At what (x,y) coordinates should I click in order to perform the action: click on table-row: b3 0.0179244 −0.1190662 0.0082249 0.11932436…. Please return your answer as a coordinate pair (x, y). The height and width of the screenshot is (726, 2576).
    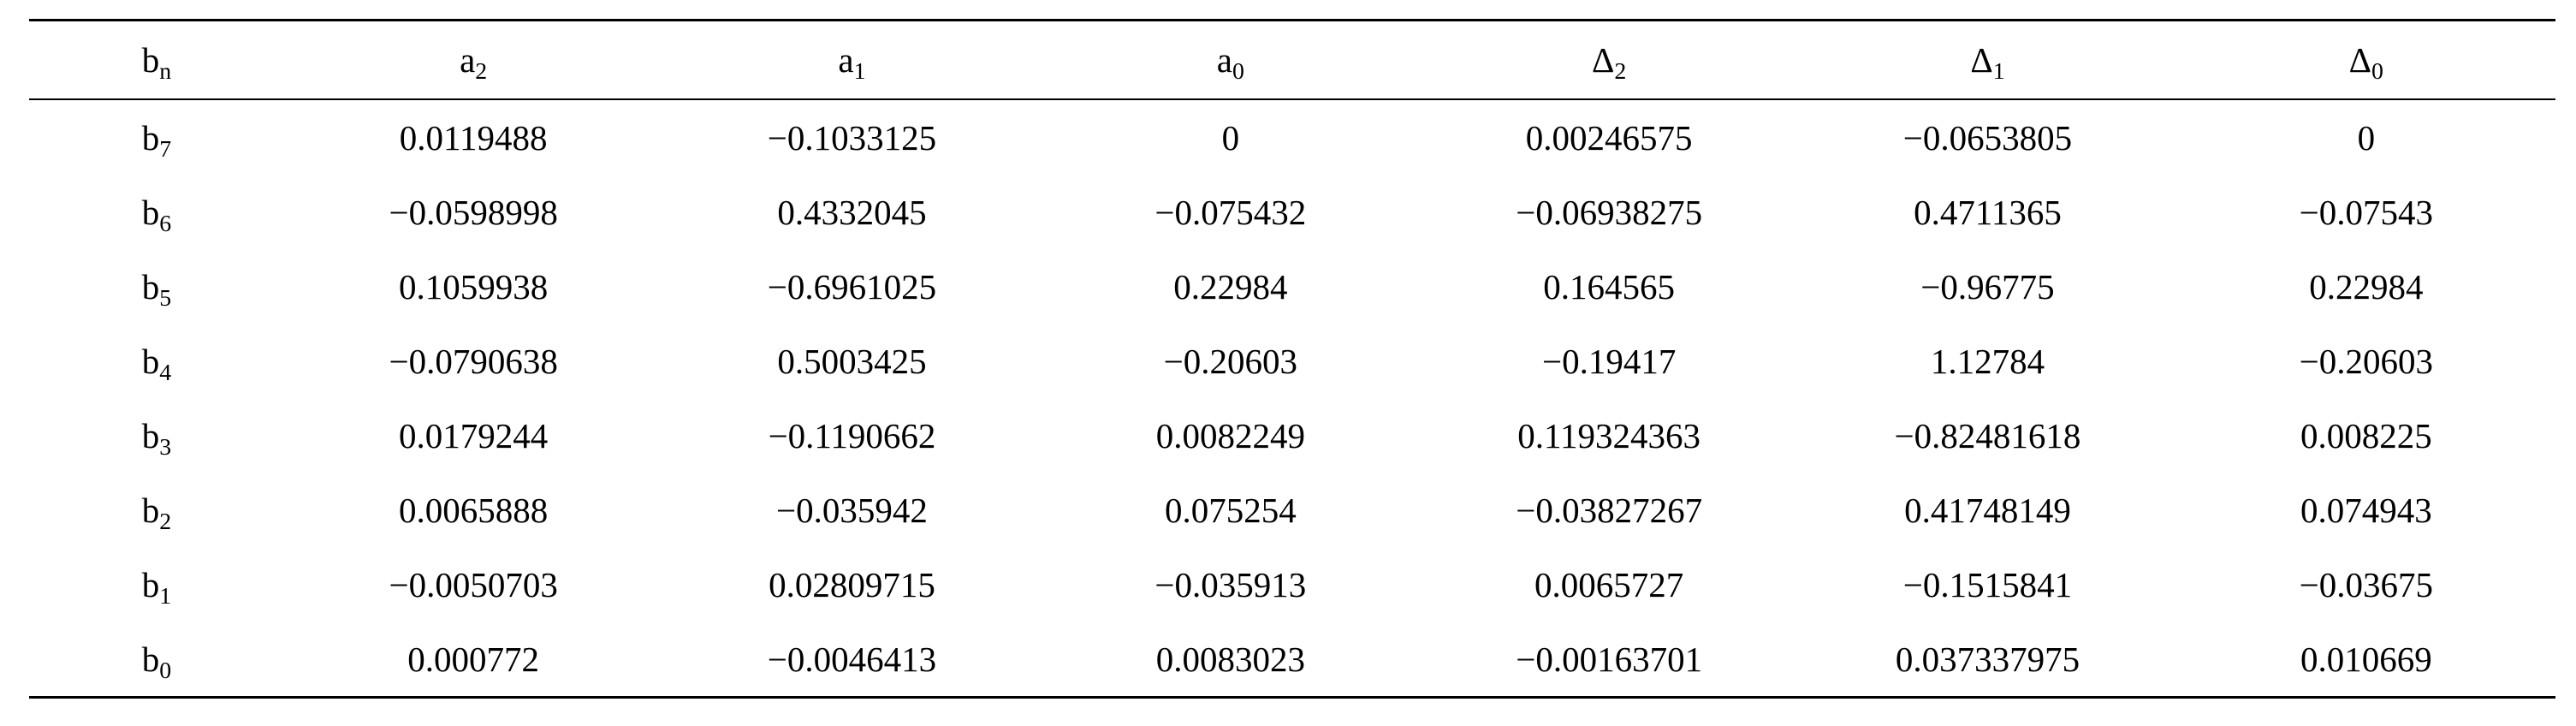
    Looking at the image, I should click on (1292, 435).